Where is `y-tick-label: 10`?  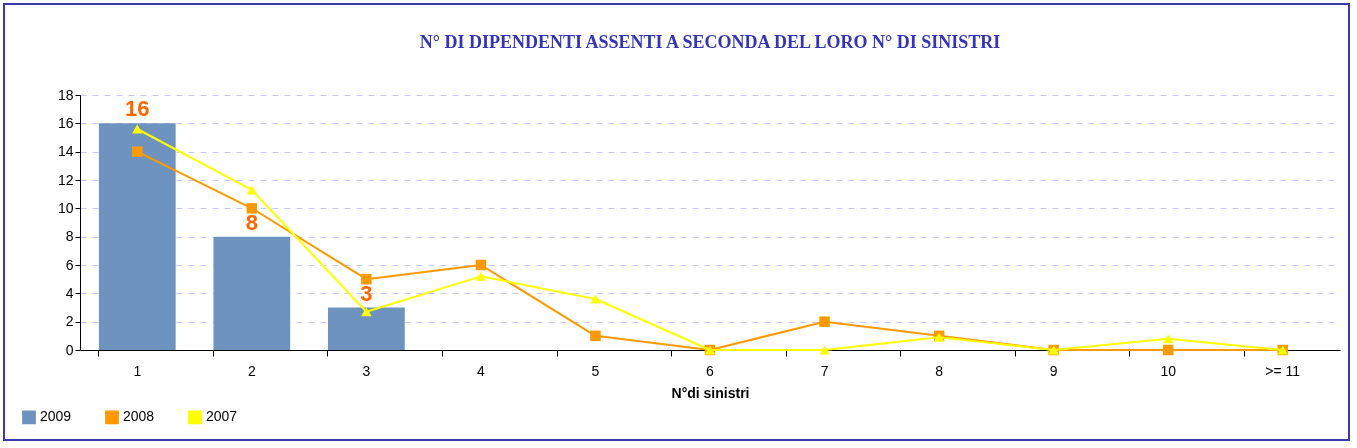
y-tick-label: 10 is located at coordinates (65, 207).